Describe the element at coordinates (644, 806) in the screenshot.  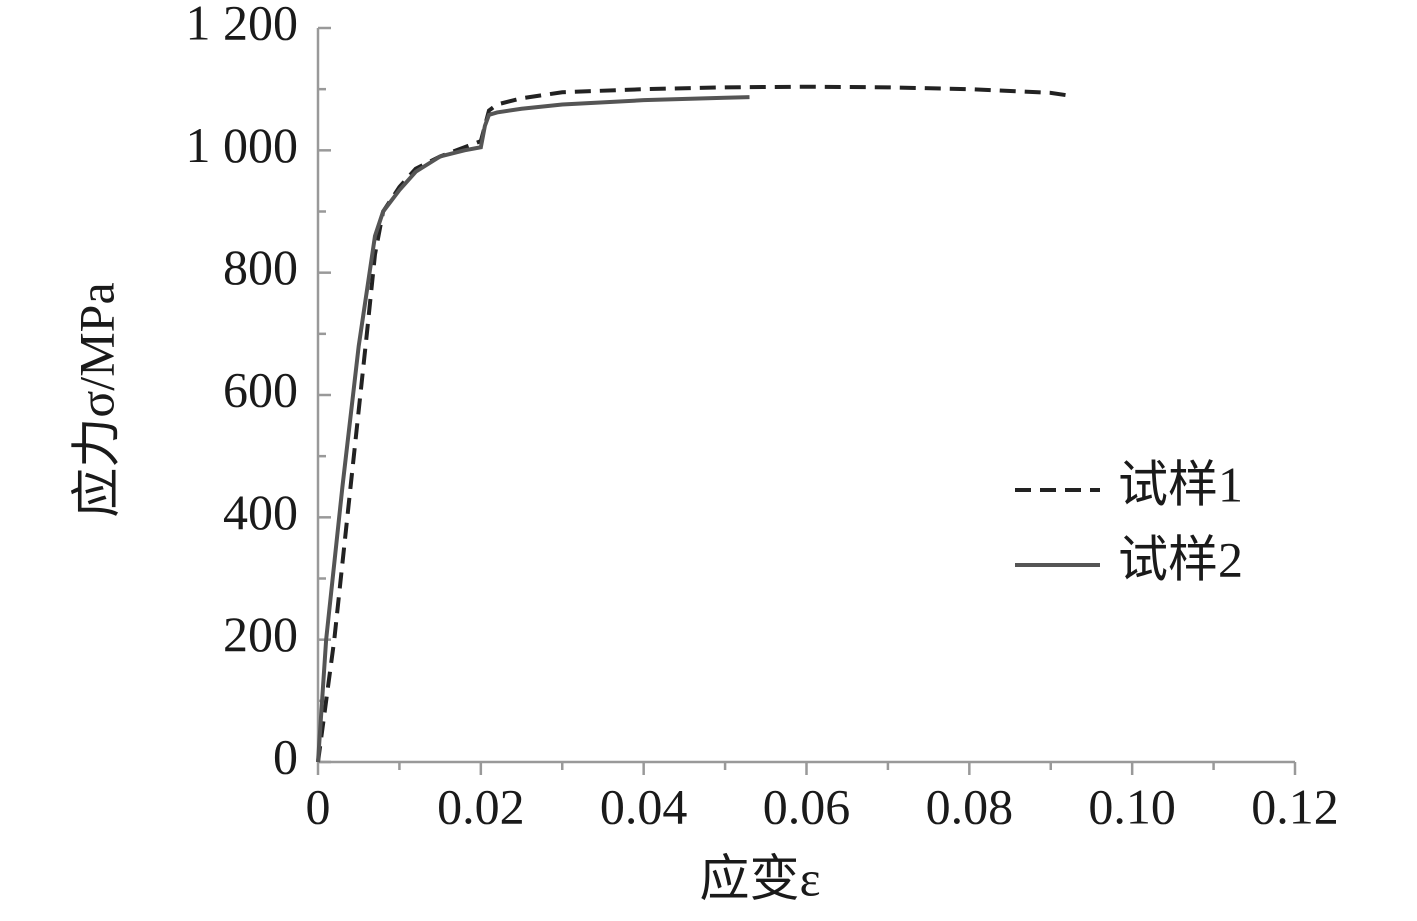
I see `x-tick-label: 0.04` at that location.